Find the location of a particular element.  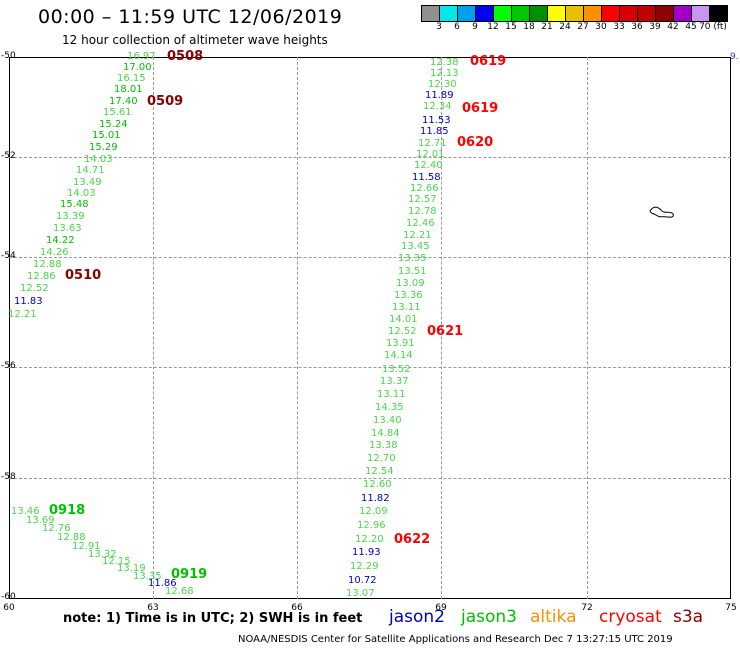

wave-height-label: 12.68 is located at coordinates (179, 591).